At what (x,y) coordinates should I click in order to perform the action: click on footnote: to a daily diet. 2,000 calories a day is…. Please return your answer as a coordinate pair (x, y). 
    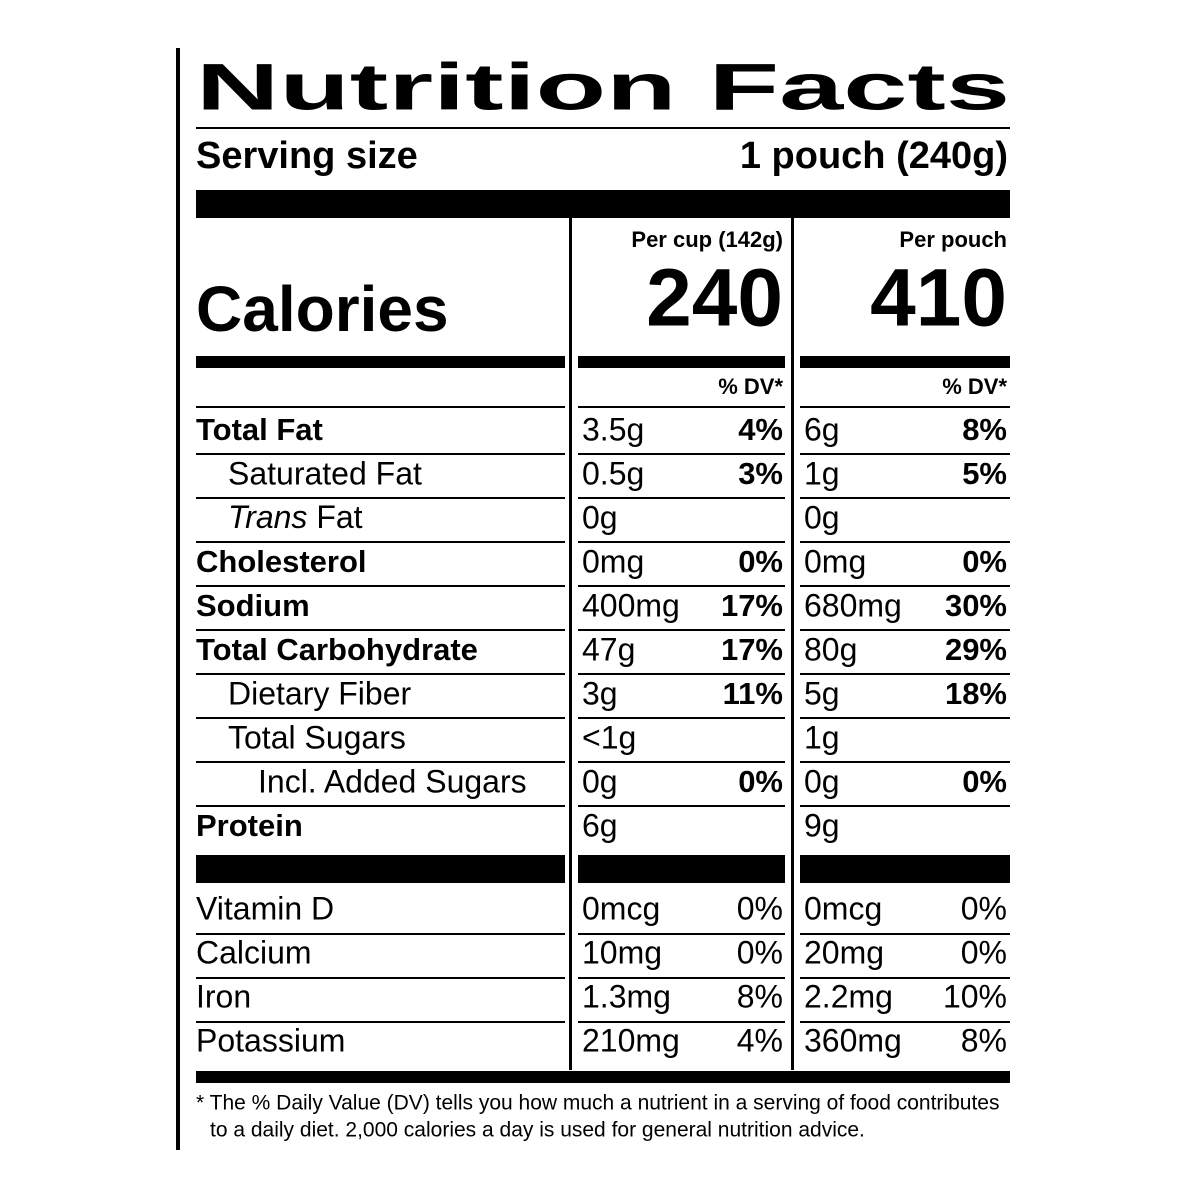
    Looking at the image, I should click on (537, 1130).